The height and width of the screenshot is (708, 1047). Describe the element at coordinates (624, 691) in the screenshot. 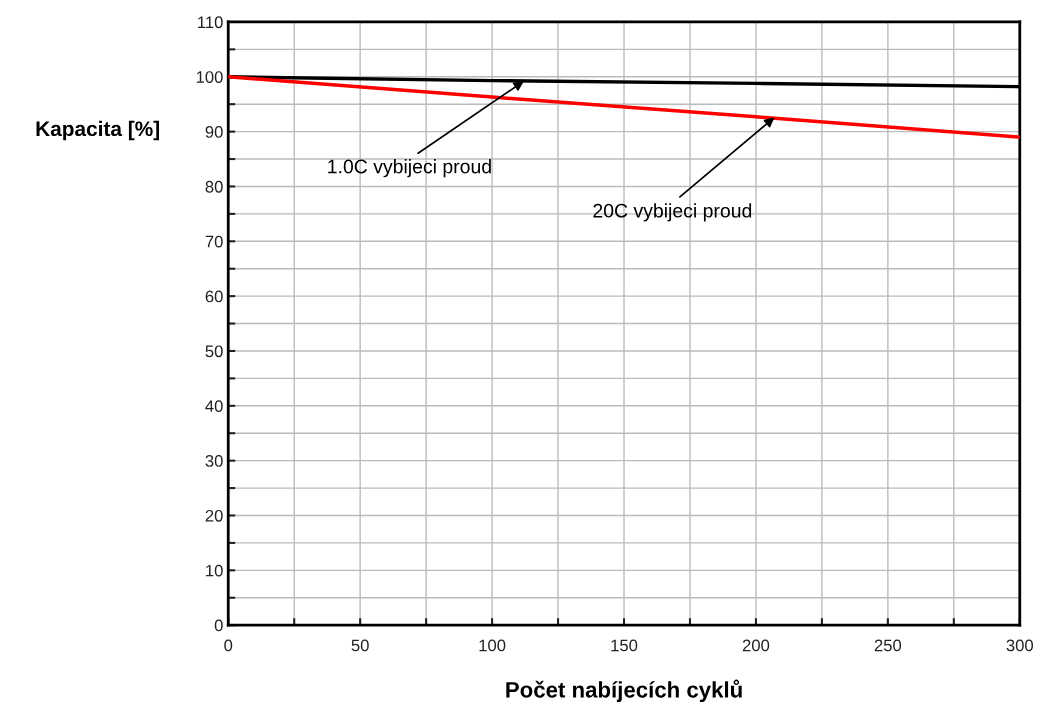

I see `x-axis-title: Počet nabíjecích cyklů` at that location.